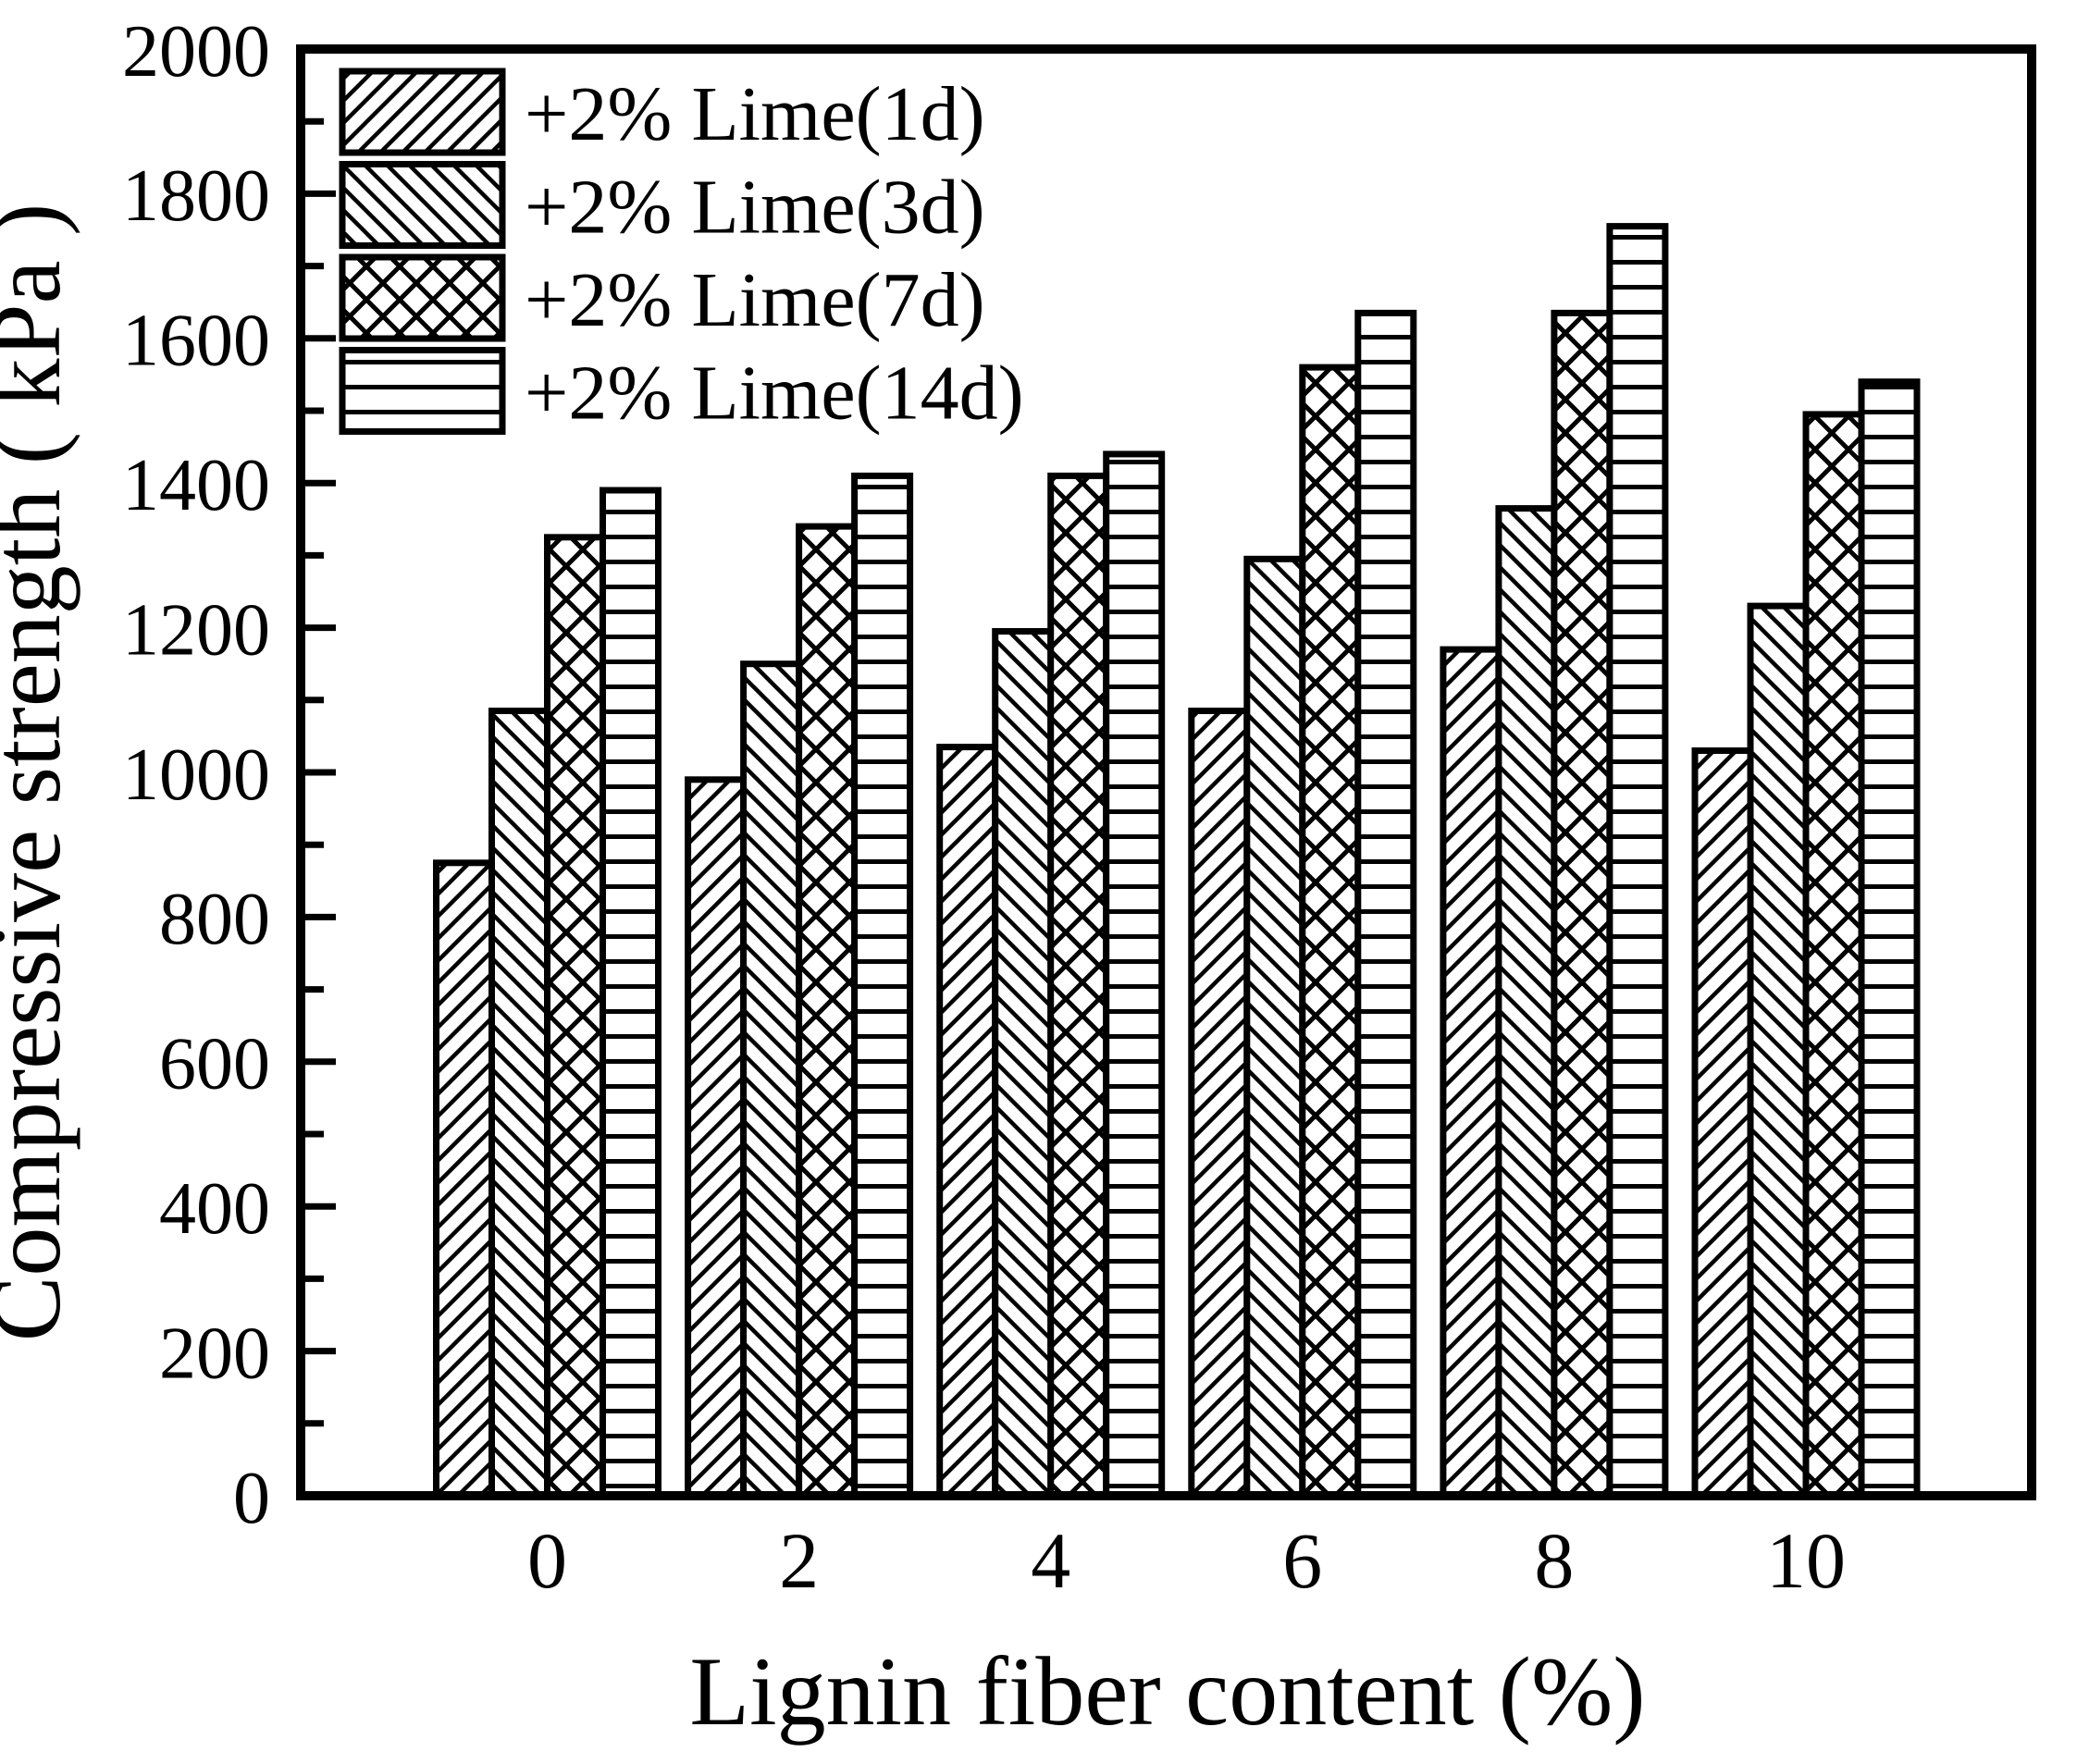 Image resolution: width=2077 pixels, height=1764 pixels. Describe the element at coordinates (755, 208) in the screenshot. I see `legend-label-2: +2% Lime(3d)` at that location.